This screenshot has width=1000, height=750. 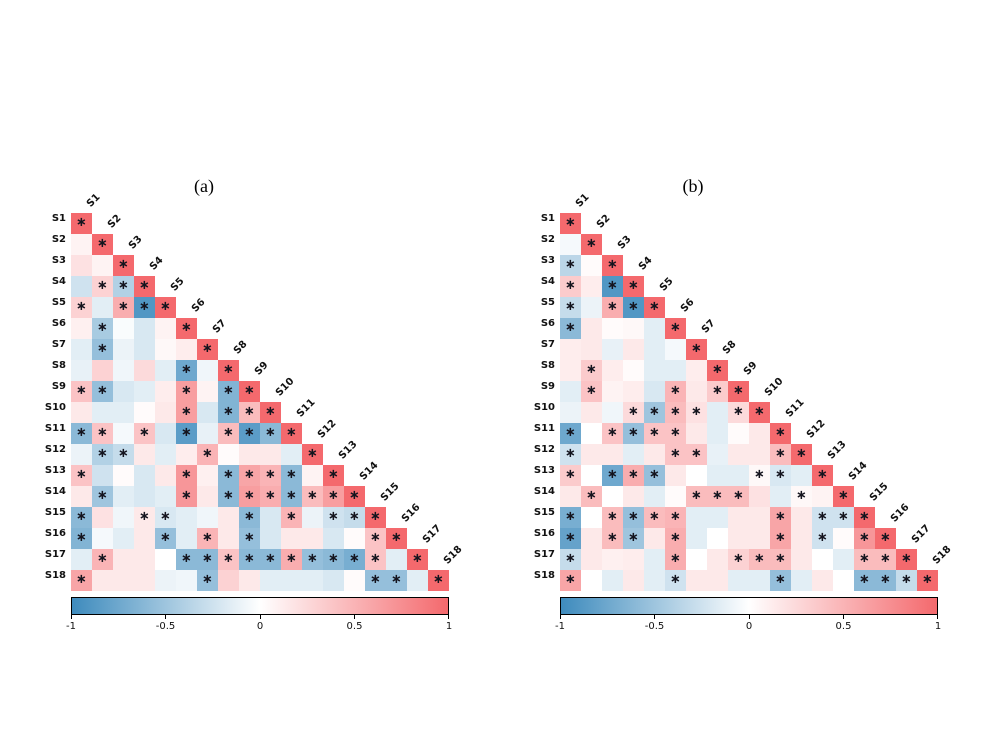 What do you see at coordinates (547, 323) in the screenshot?
I see `row-label: S6` at bounding box center [547, 323].